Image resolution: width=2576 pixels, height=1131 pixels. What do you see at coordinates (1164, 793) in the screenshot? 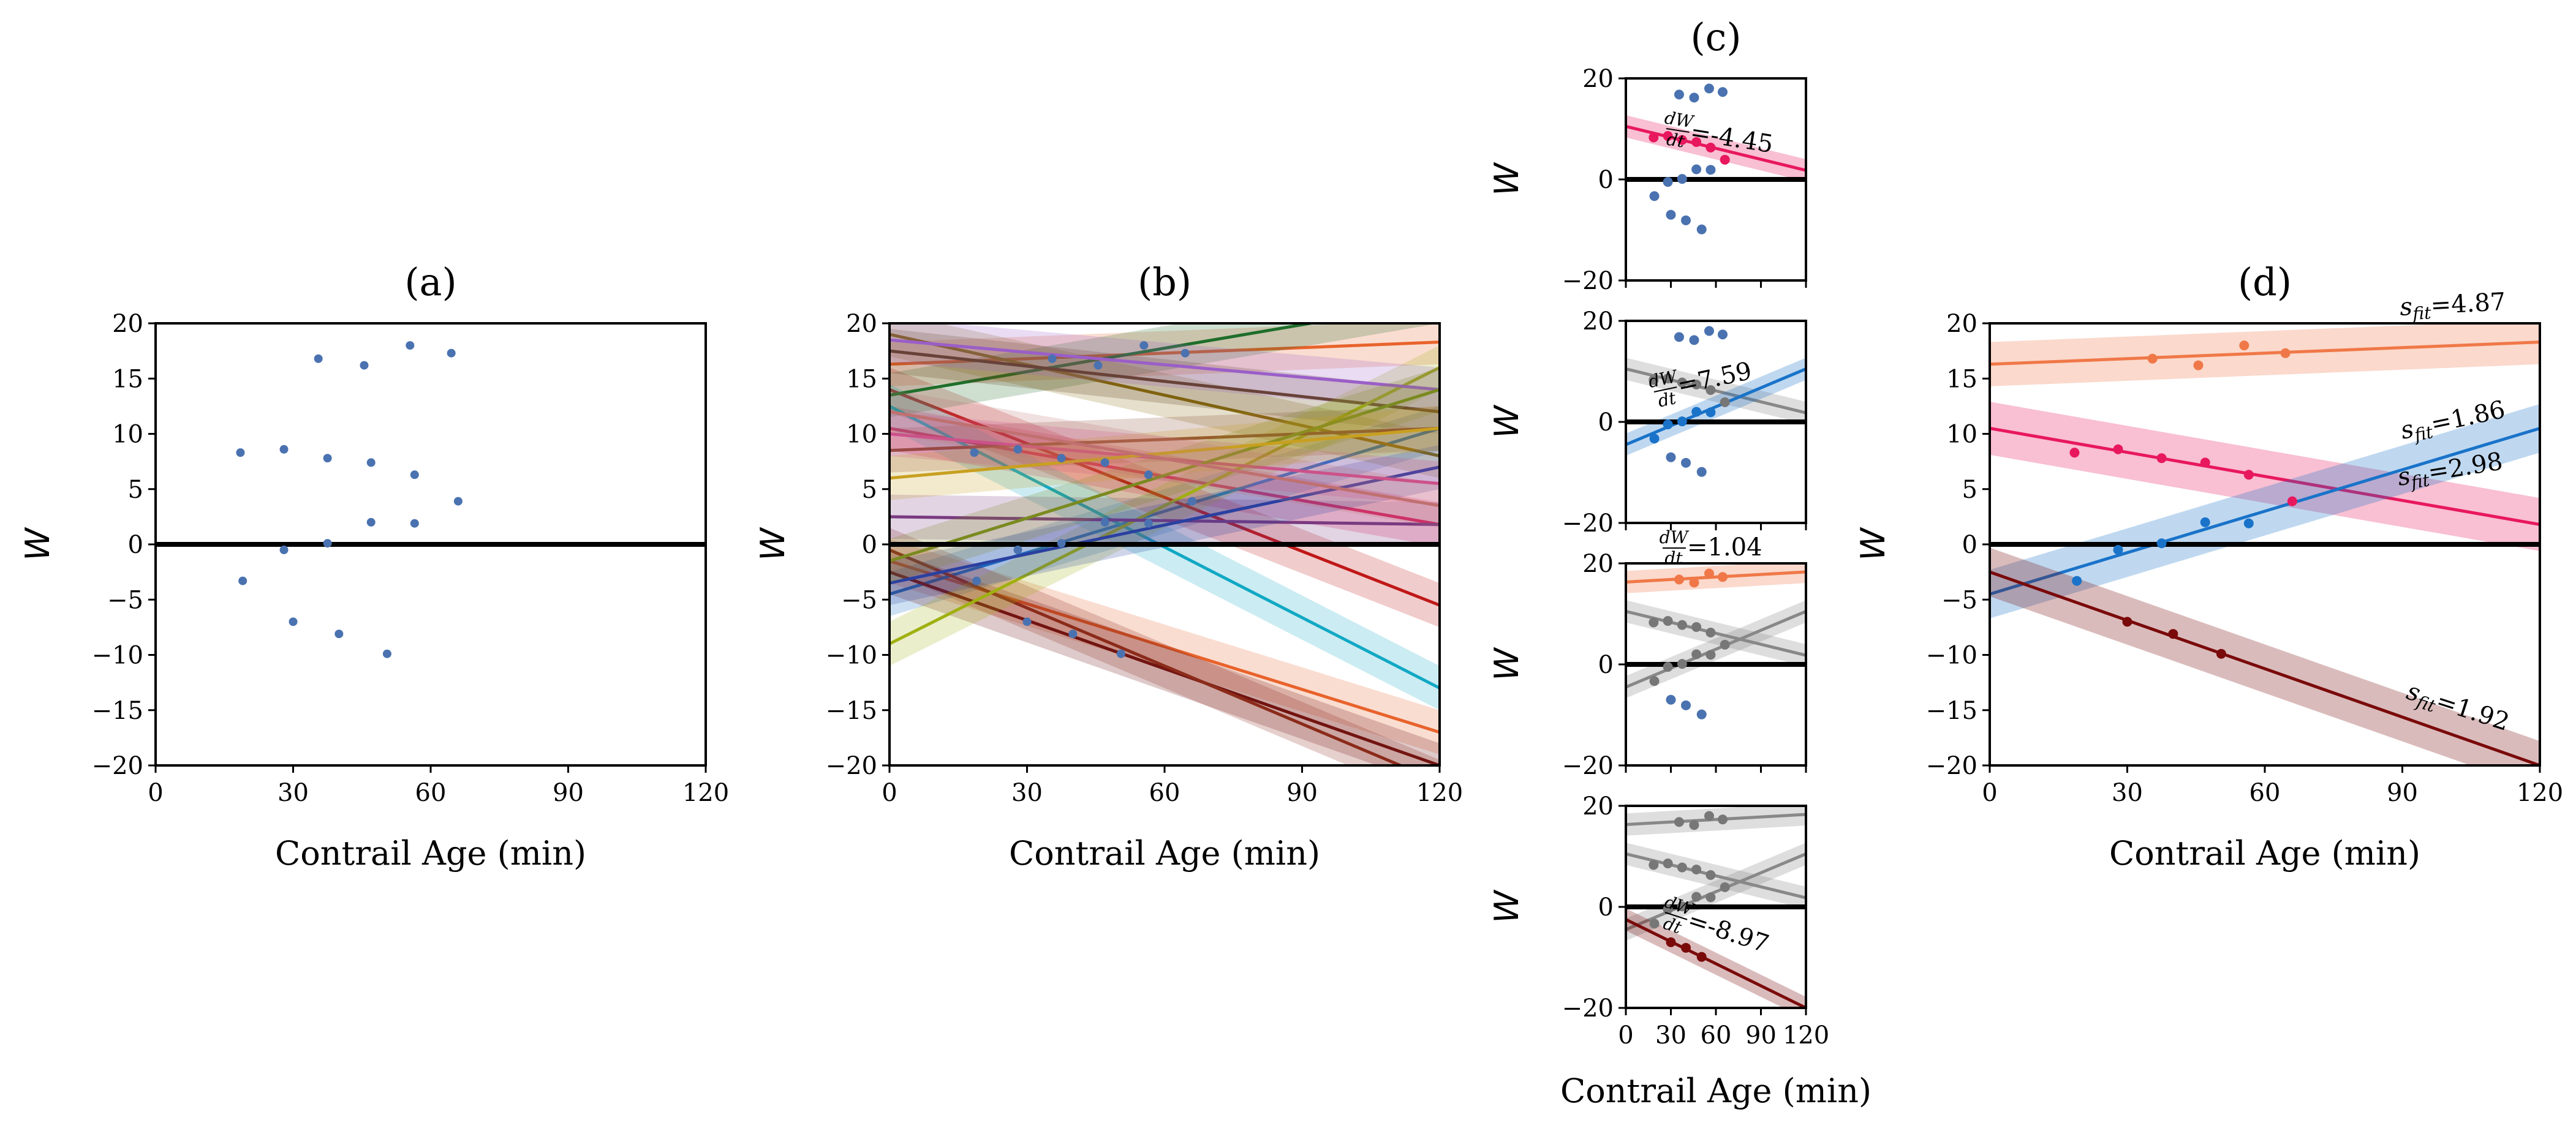
I see `x-tick-label: 60` at bounding box center [1164, 793].